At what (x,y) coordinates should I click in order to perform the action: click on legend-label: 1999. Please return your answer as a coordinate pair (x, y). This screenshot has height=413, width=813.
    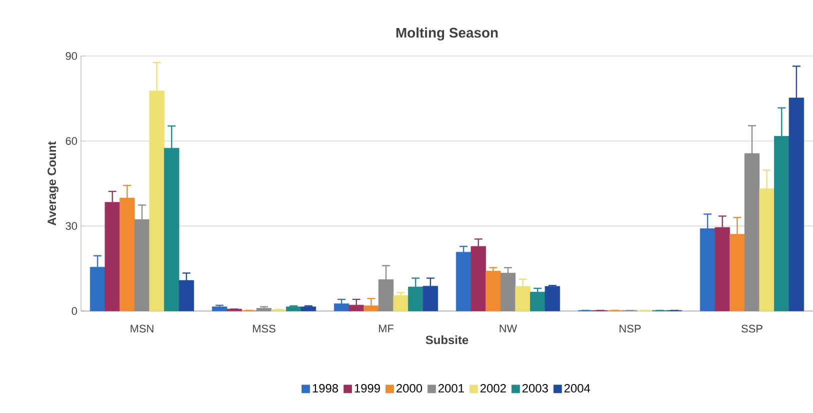
    Looking at the image, I should click on (367, 388).